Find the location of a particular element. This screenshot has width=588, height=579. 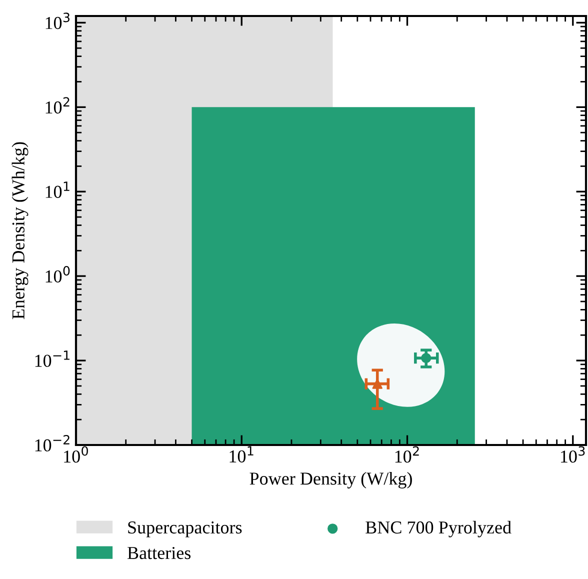

y-tick-label: 10$^{−1}$ is located at coordinates (52, 358).